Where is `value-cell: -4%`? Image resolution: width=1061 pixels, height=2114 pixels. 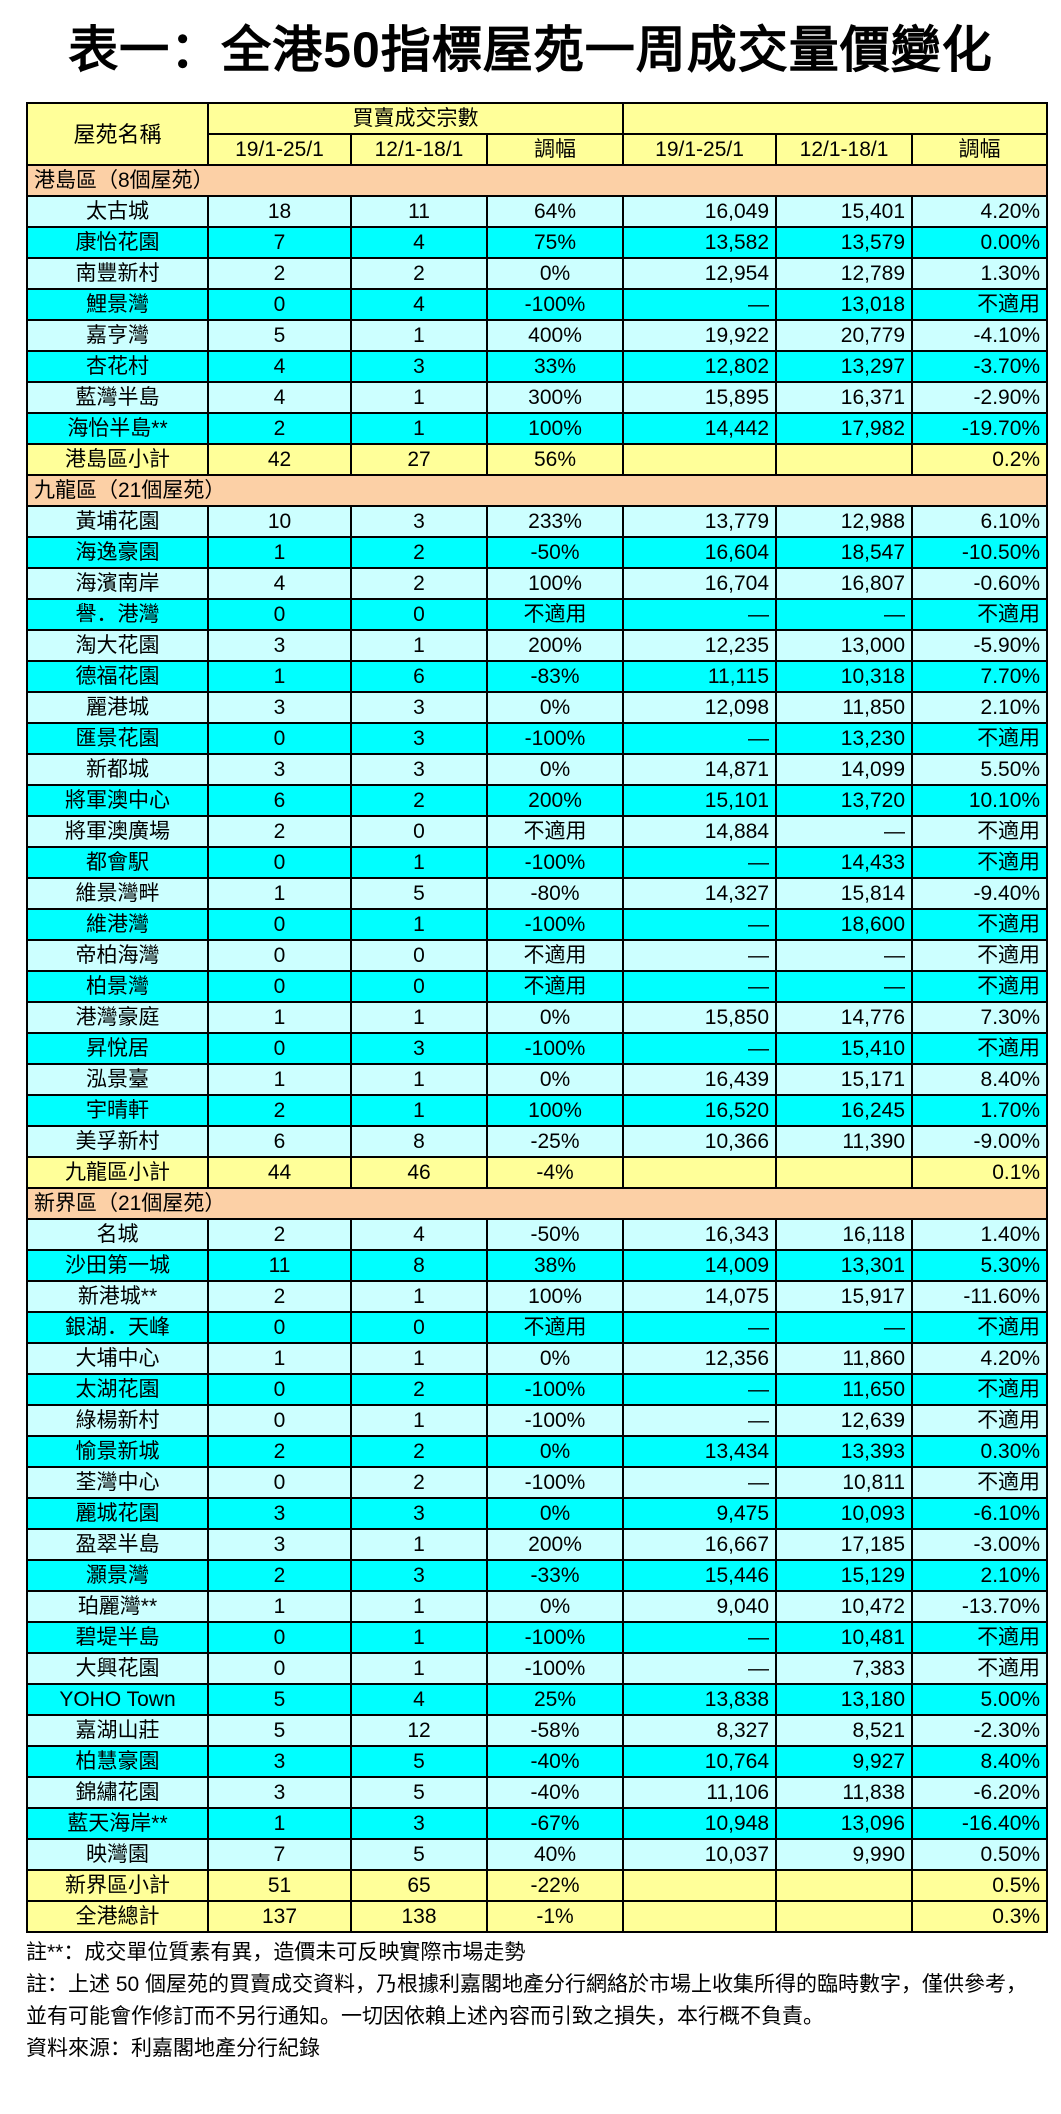 value-cell: -4% is located at coordinates (555, 1172).